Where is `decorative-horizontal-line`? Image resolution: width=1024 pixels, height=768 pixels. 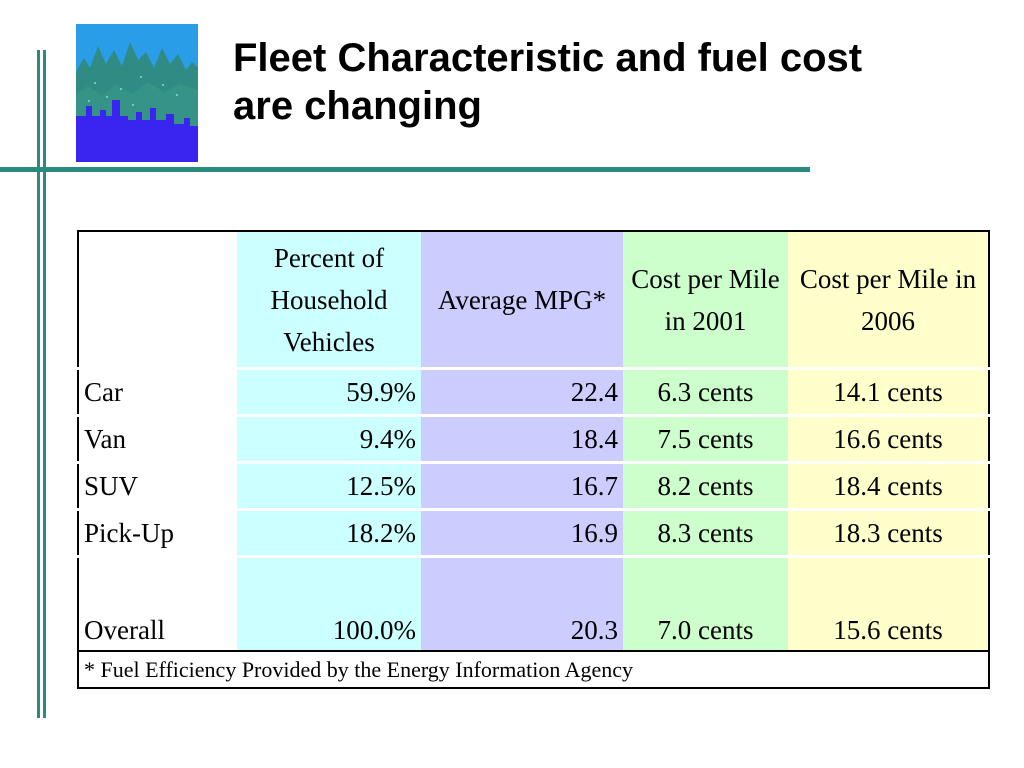 decorative-horizontal-line is located at coordinates (405, 169).